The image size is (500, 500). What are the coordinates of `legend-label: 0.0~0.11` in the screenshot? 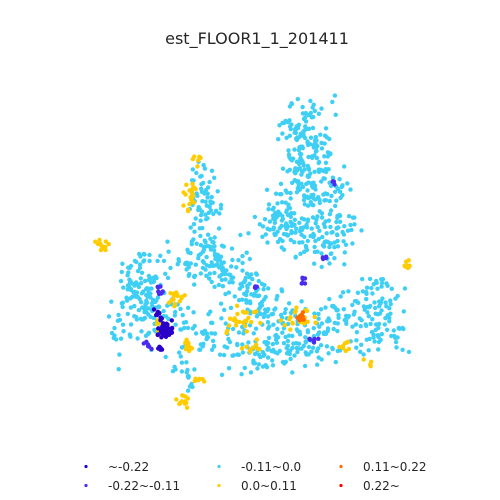 It's located at (269, 486).